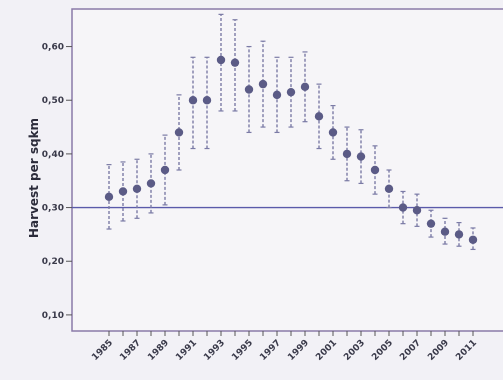  What do you see at coordinates (410, 350) in the screenshot?
I see `x-tick-label: 2007` at bounding box center [410, 350].